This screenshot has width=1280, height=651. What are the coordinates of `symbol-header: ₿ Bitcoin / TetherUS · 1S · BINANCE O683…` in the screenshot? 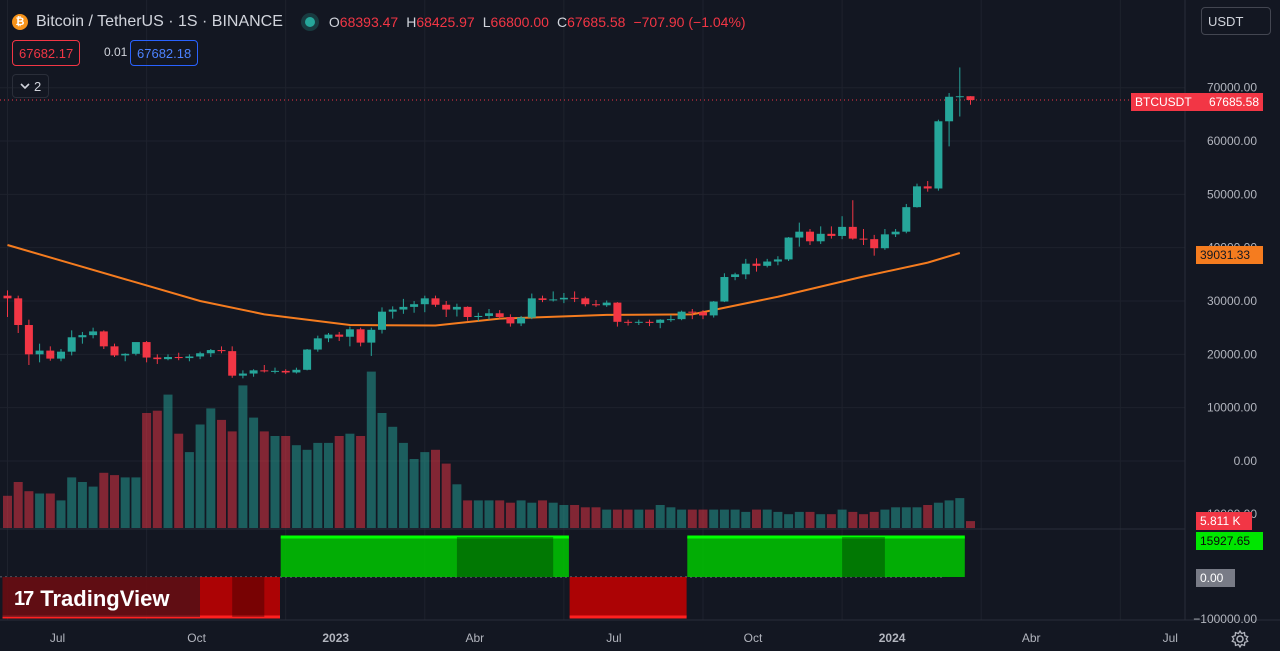 It's located at (379, 22).